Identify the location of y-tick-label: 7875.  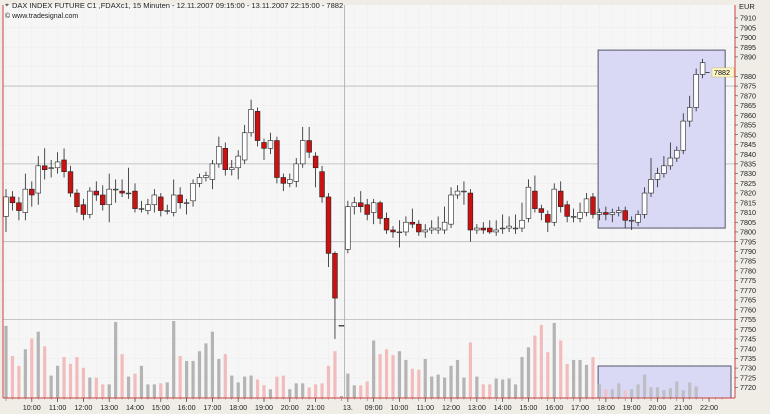
(748, 86).